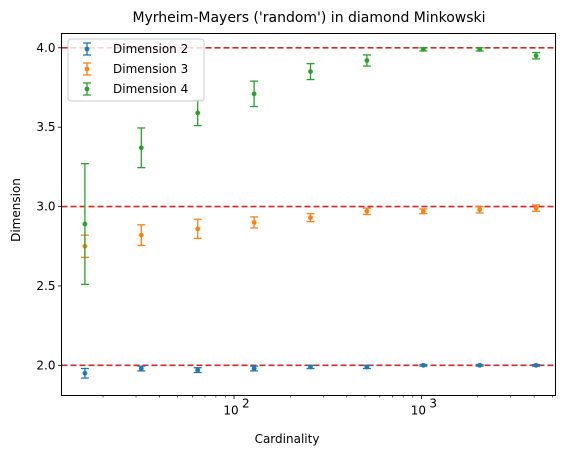  What do you see at coordinates (45, 127) in the screenshot?
I see `y-tick-label: 3.5` at bounding box center [45, 127].